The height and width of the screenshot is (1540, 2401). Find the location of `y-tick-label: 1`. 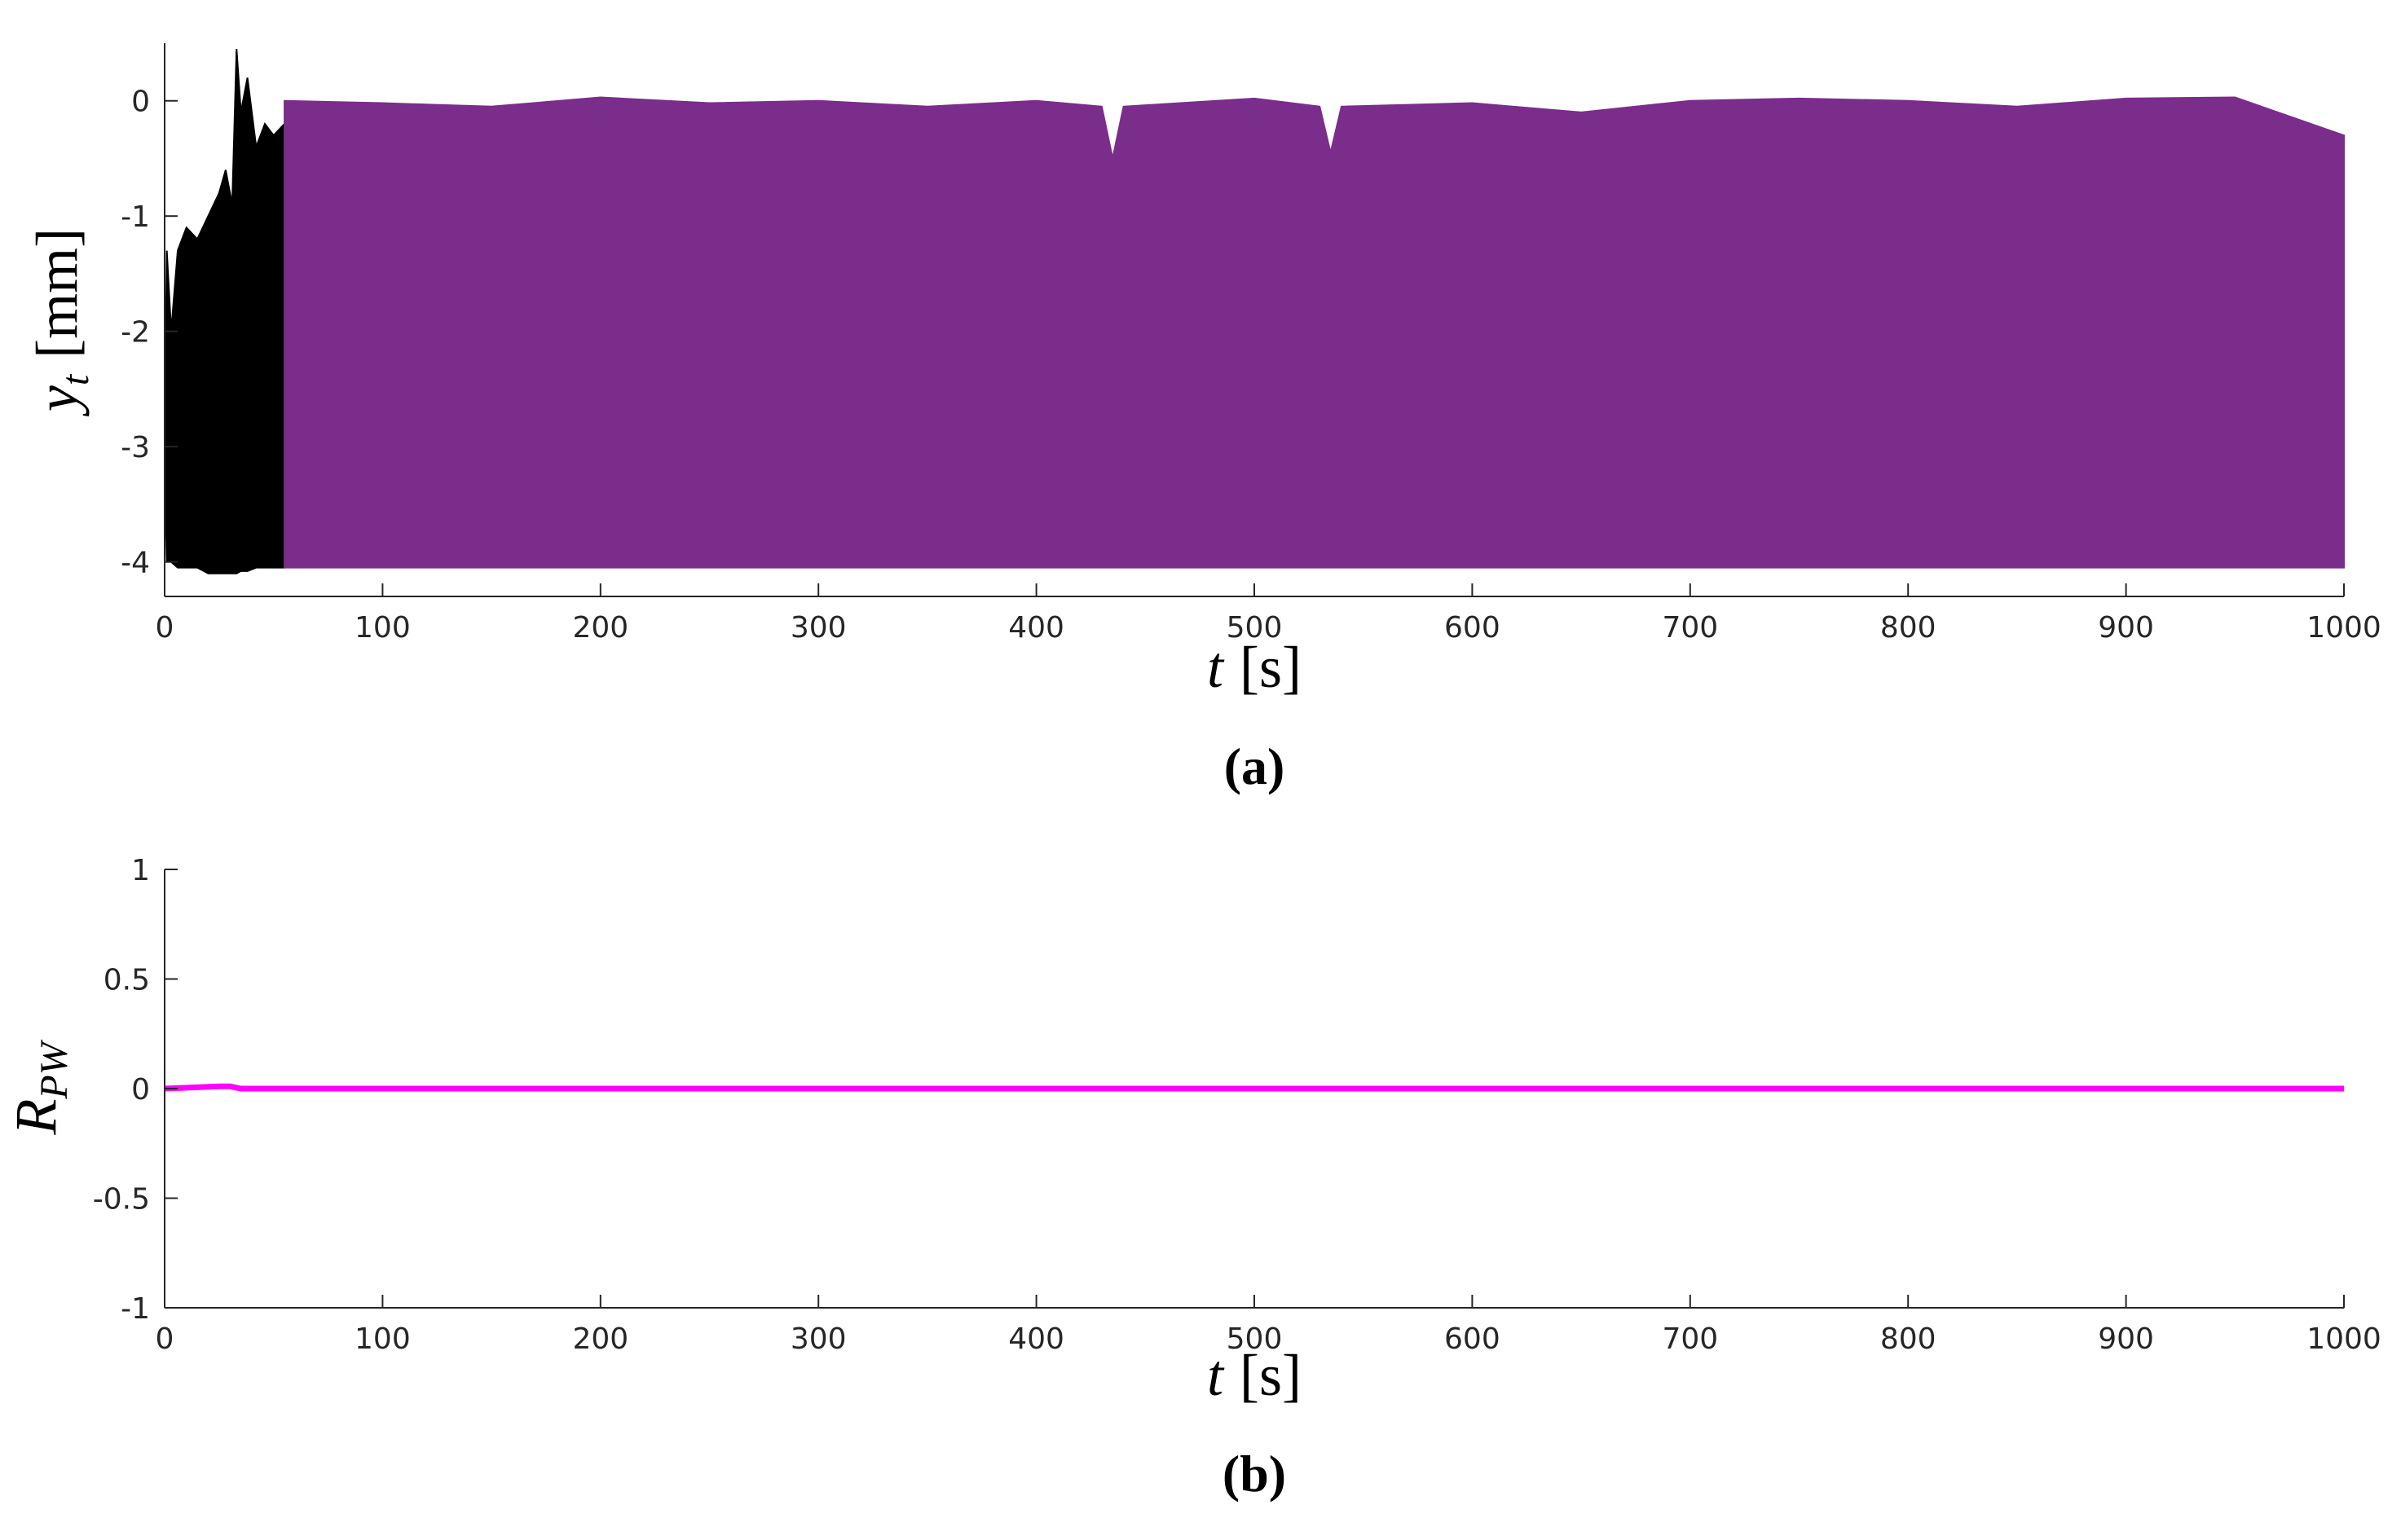

y-tick-label: 1 is located at coordinates (140, 870).